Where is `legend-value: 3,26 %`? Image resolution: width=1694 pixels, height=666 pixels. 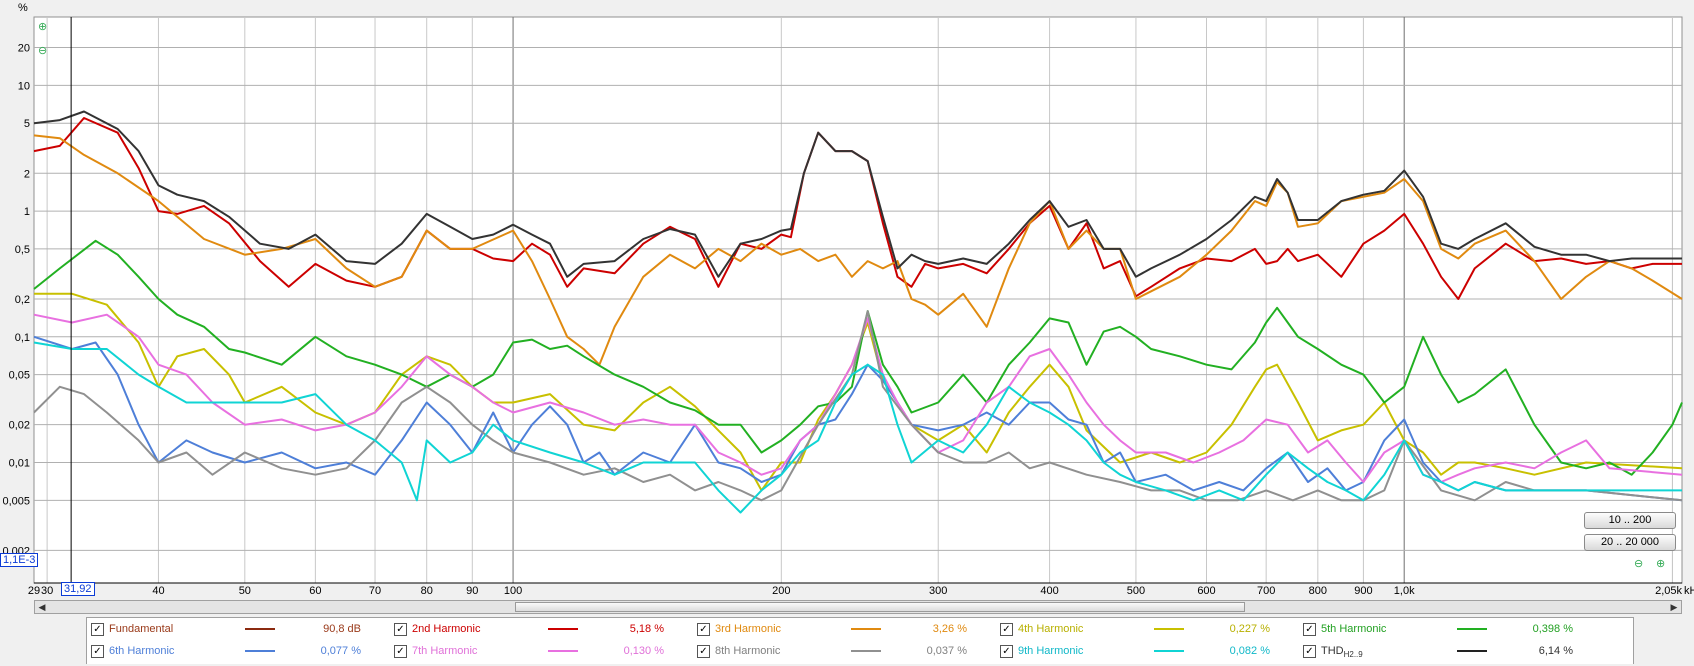 legend-value: 3,26 % is located at coordinates (949, 629).